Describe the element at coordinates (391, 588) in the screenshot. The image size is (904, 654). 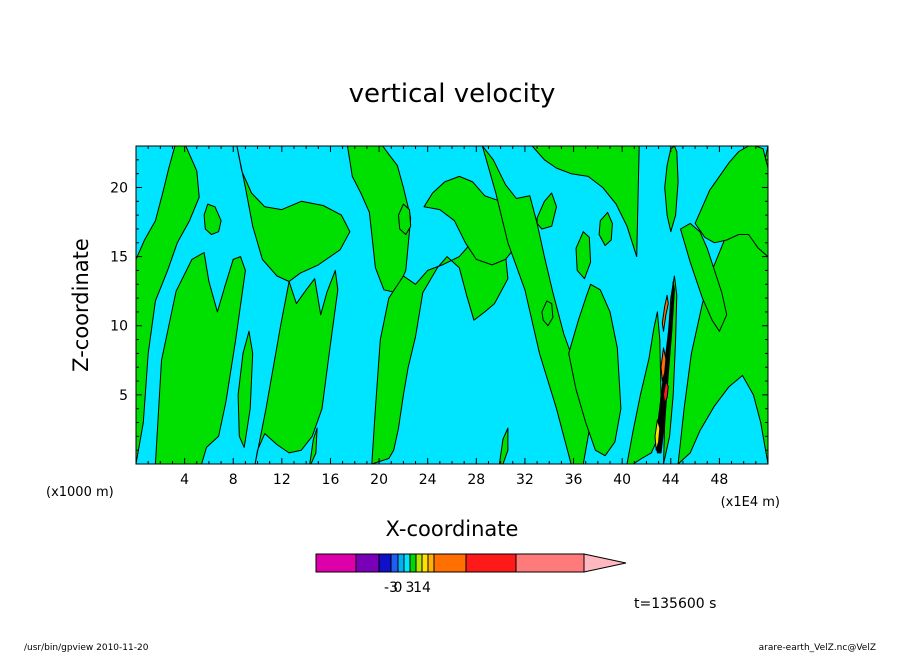
I see `colorbar-label: -3` at that location.